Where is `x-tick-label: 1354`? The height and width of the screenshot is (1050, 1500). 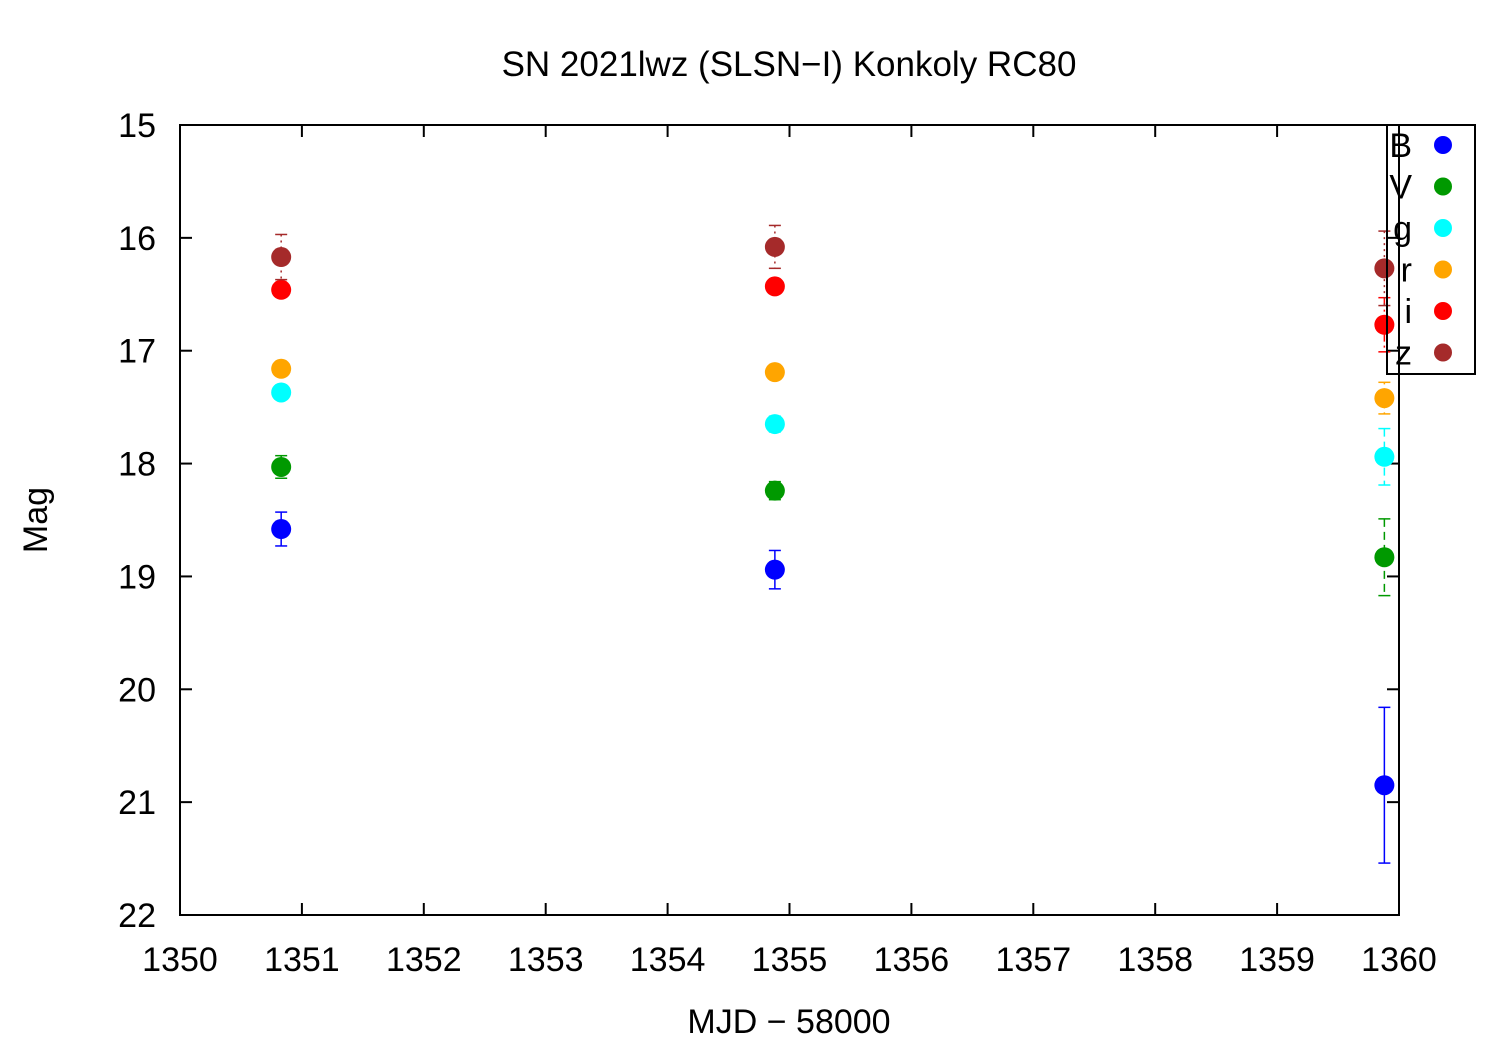
x-tick-label: 1354 is located at coordinates (668, 960).